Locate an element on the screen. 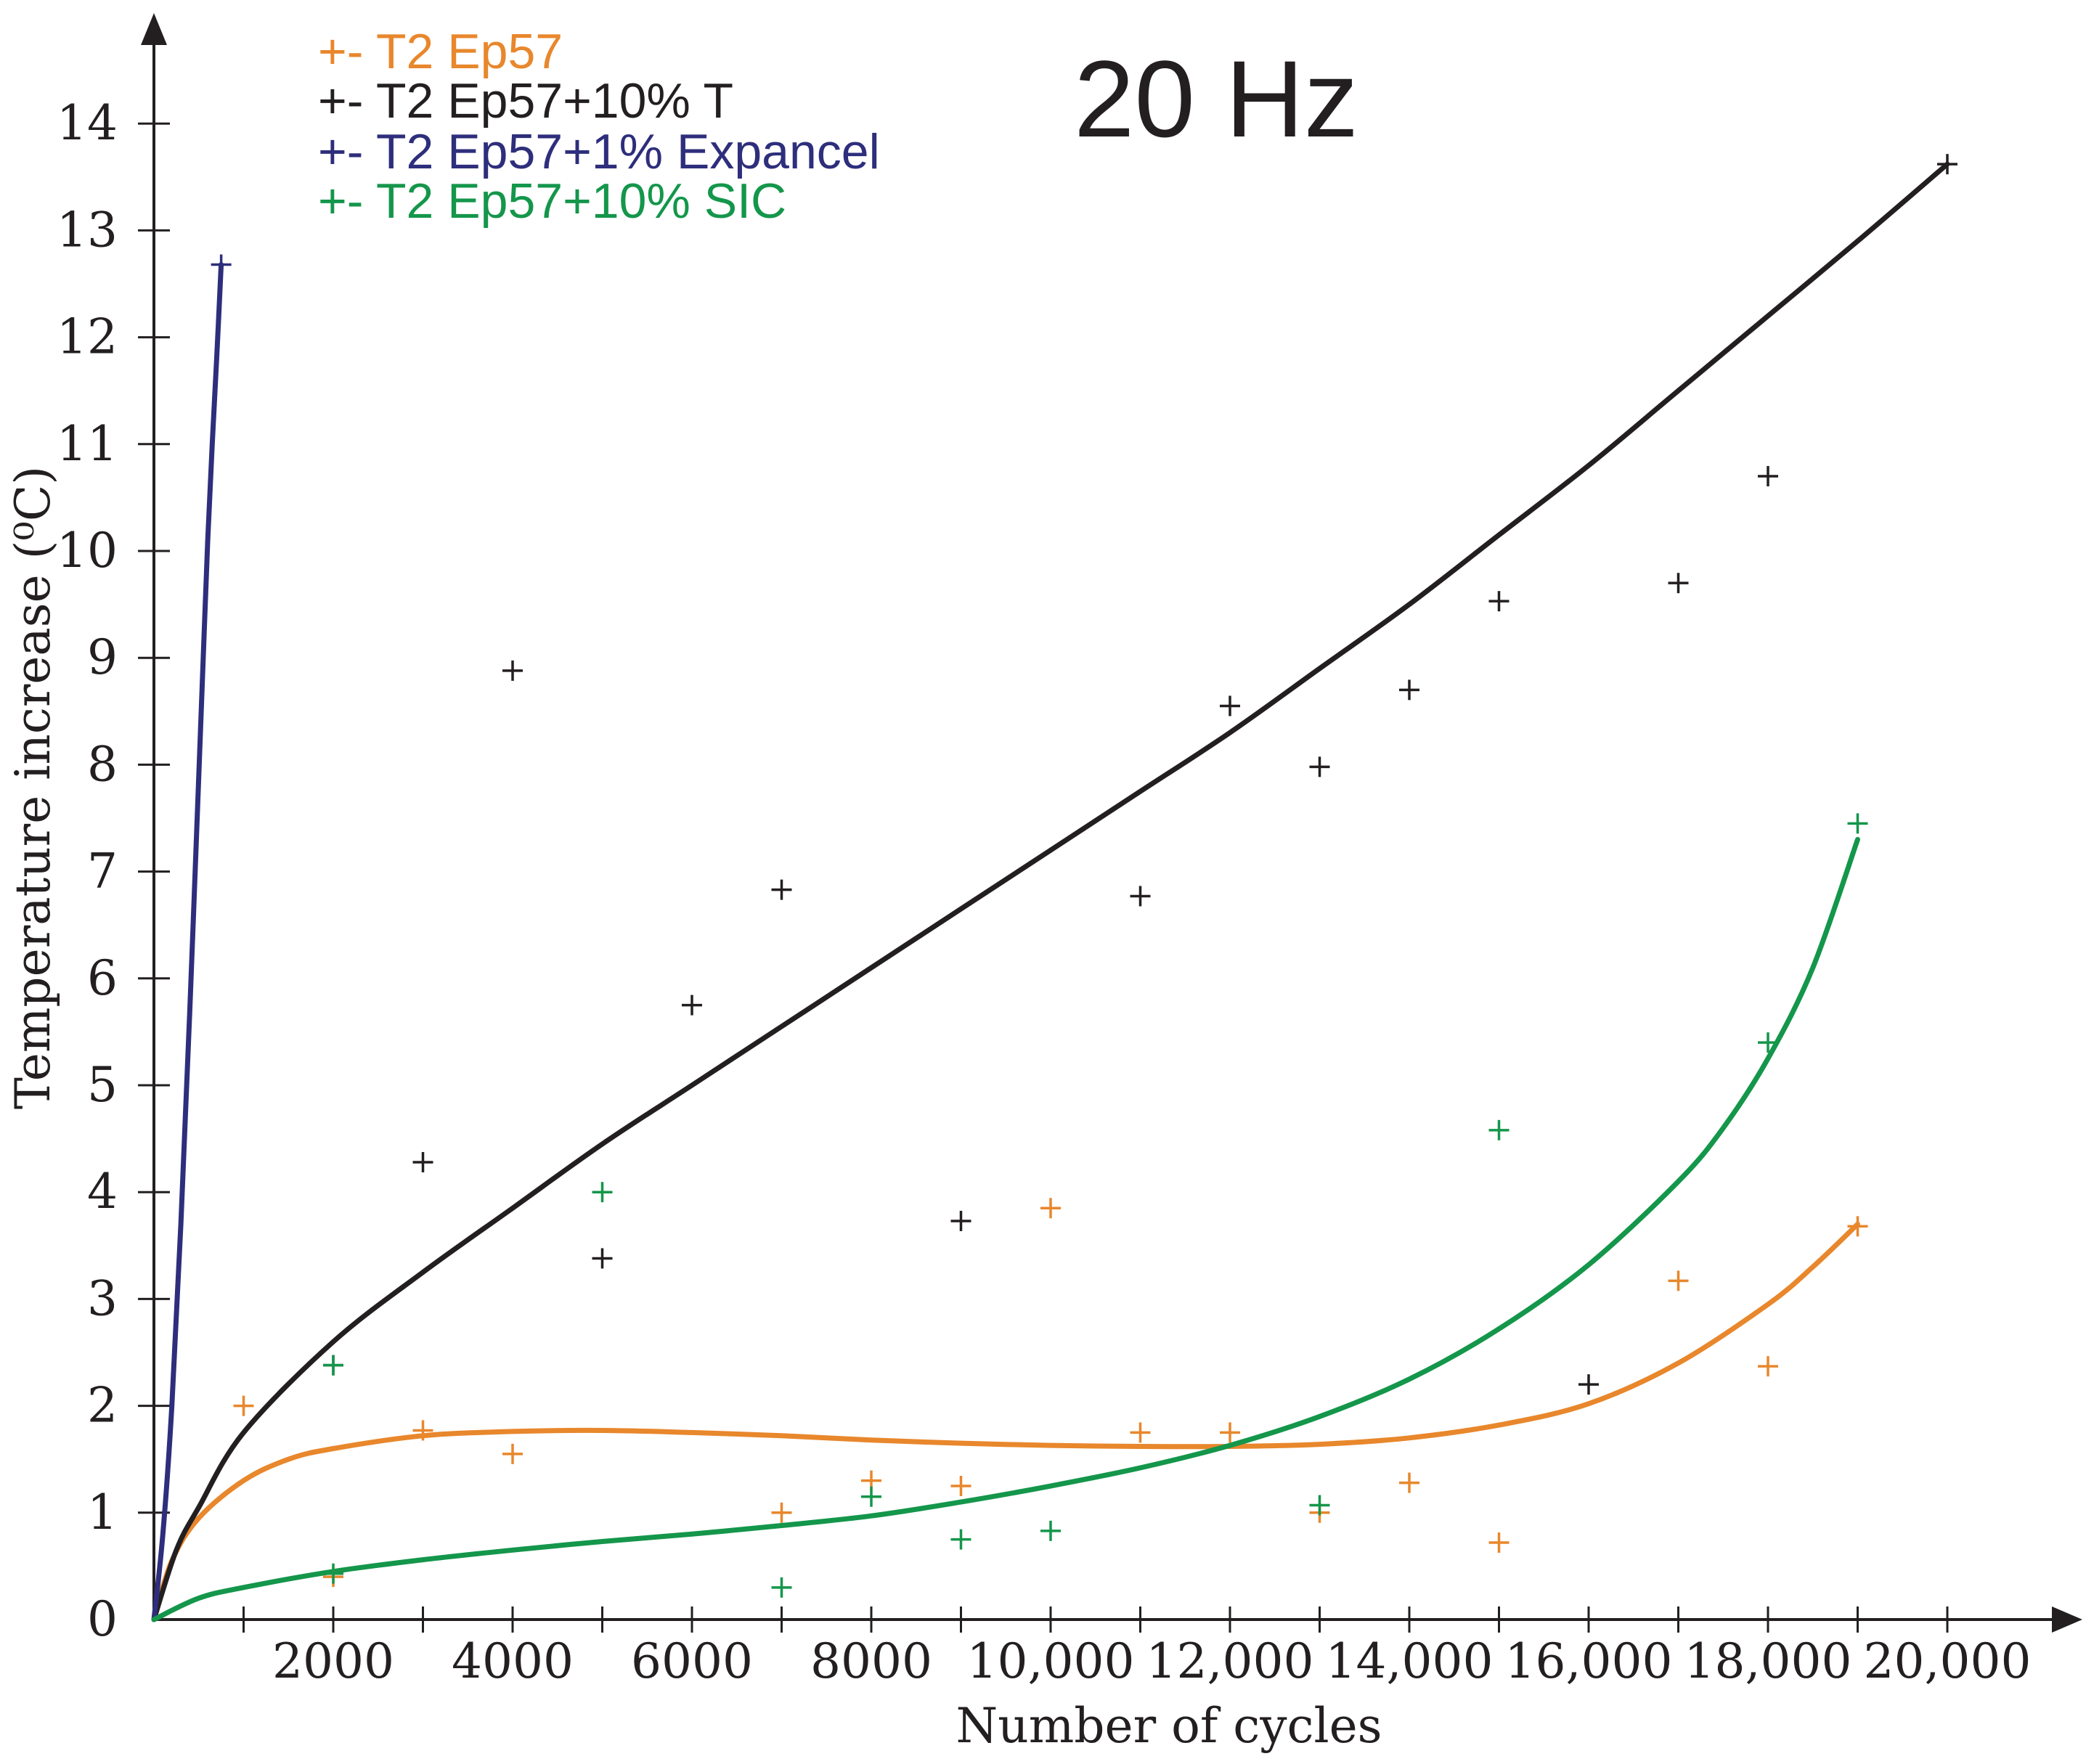 The width and height of the screenshot is (2086, 1764). y-tick-label: 8 is located at coordinates (102, 764).